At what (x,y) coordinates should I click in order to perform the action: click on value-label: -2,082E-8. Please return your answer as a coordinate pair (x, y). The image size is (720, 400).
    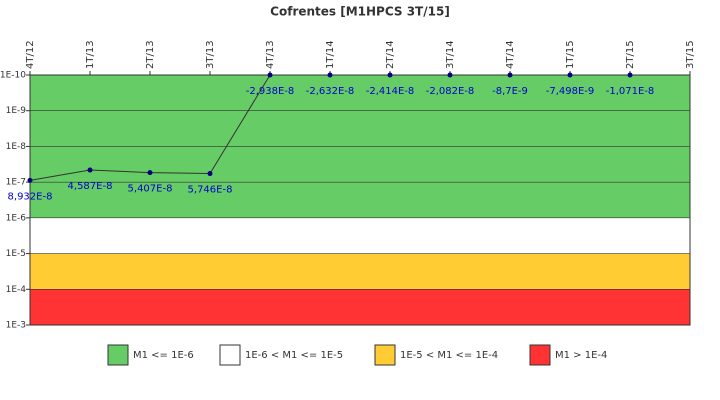
    Looking at the image, I should click on (450, 91).